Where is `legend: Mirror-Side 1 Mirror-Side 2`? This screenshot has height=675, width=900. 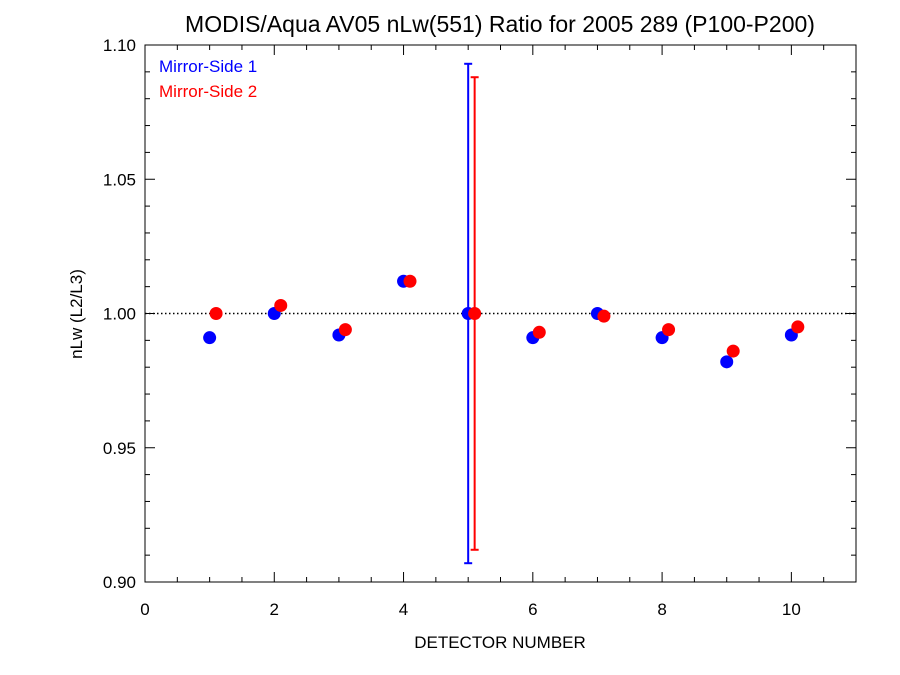
legend: Mirror-Side 1 Mirror-Side 2 is located at coordinates (208, 79).